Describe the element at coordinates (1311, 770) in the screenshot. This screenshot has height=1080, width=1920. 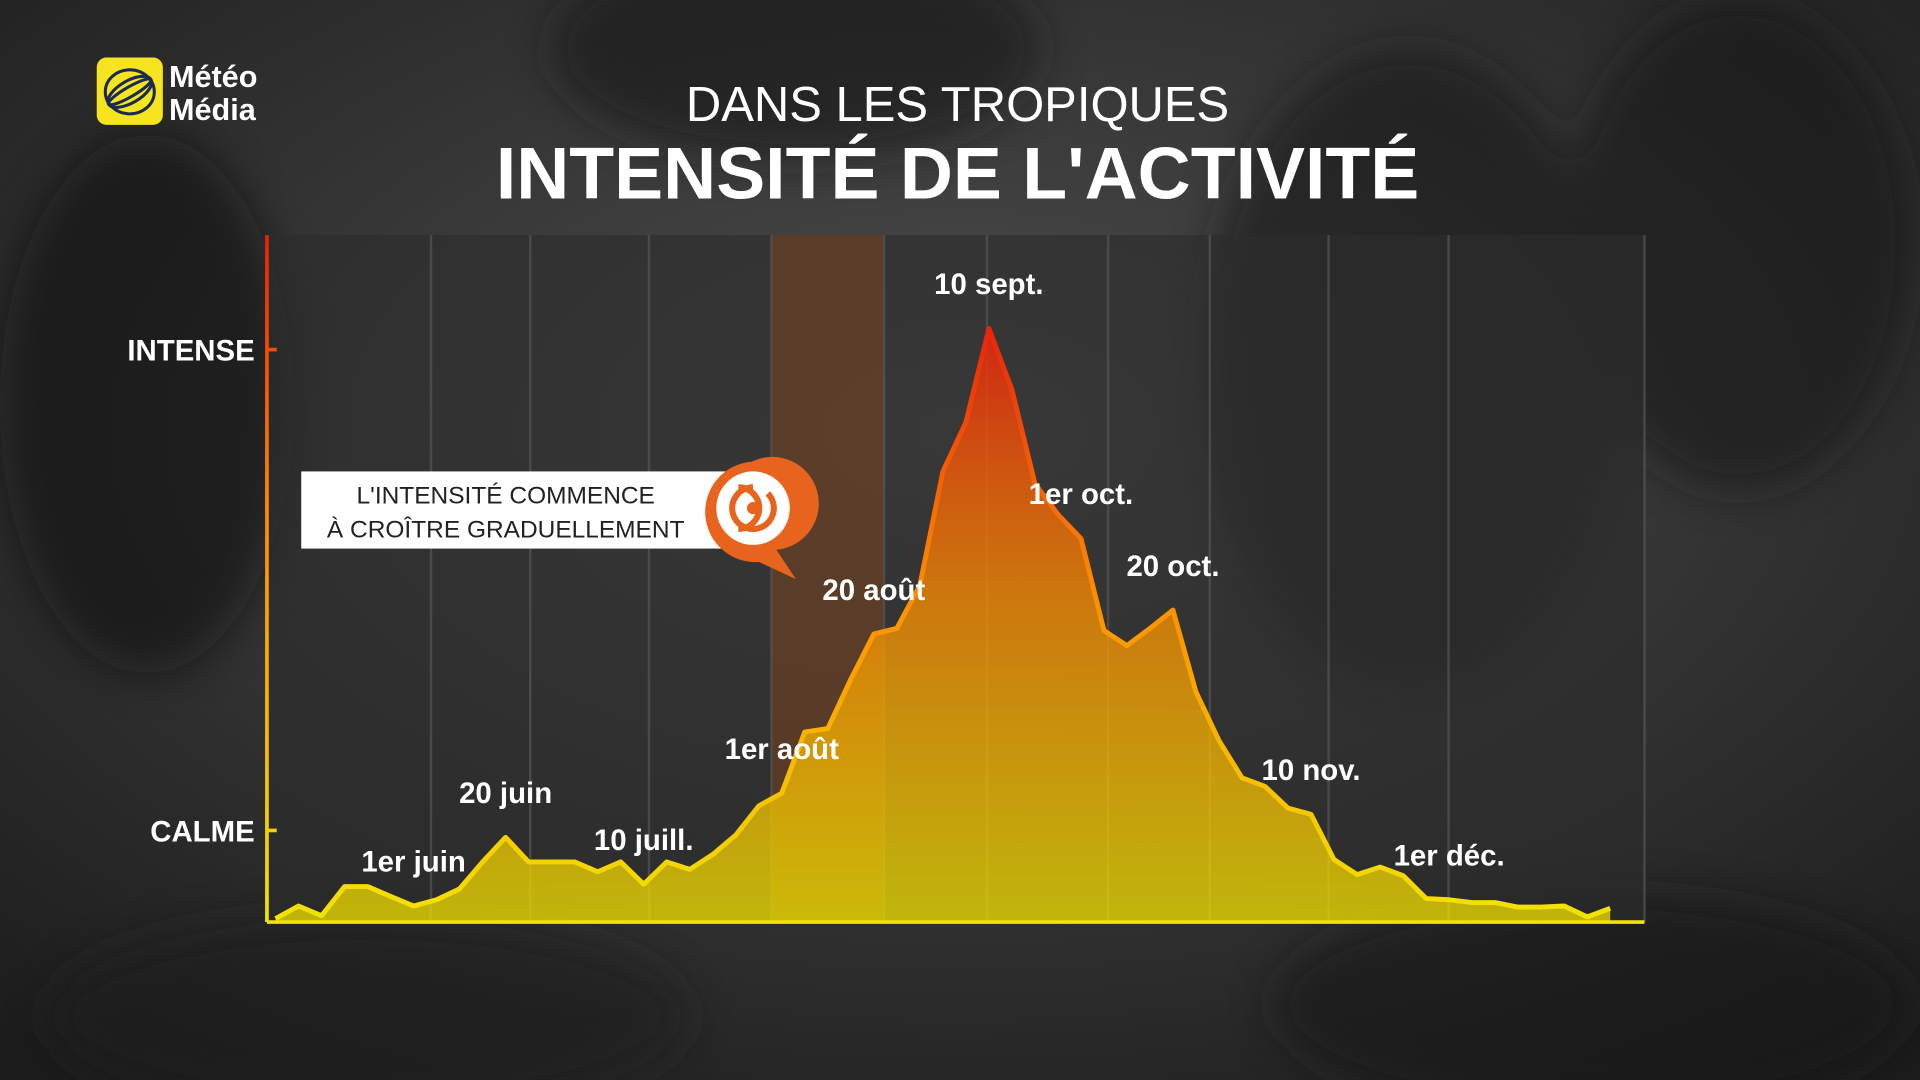
I see `data-label: 10 nov.` at that location.